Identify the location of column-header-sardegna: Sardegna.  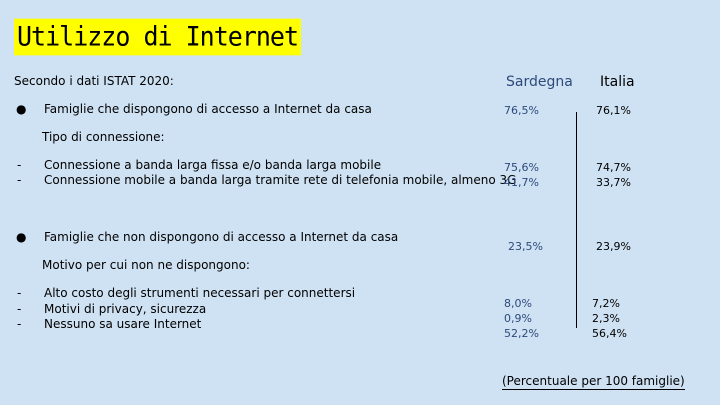
(539, 82).